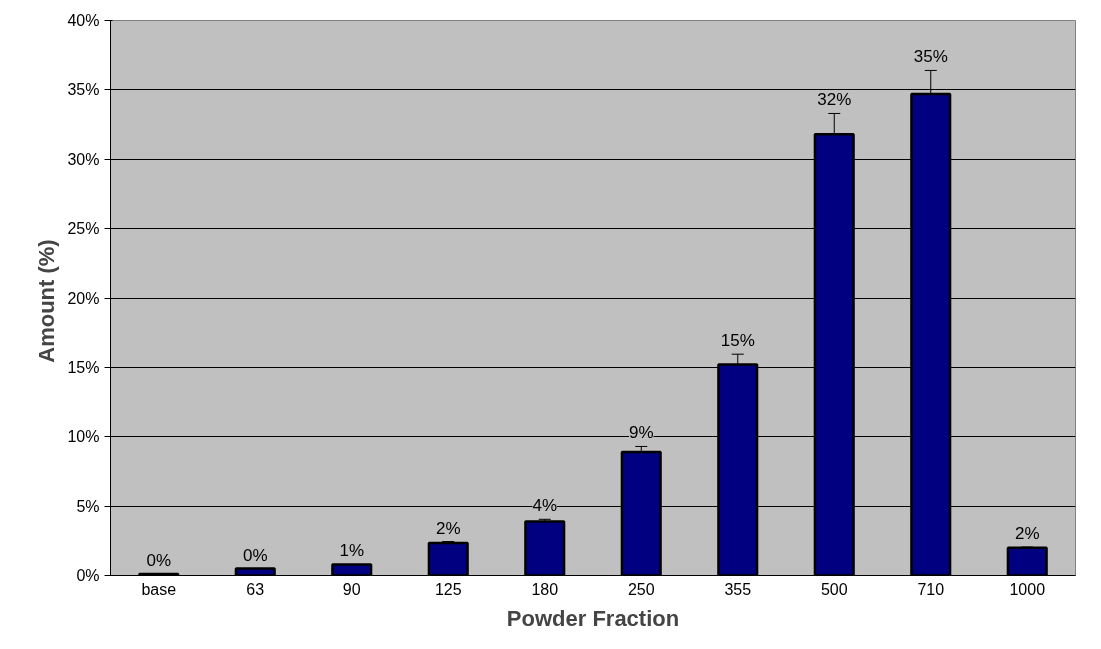  I want to click on y-tick-label: 30%, so click(83, 159).